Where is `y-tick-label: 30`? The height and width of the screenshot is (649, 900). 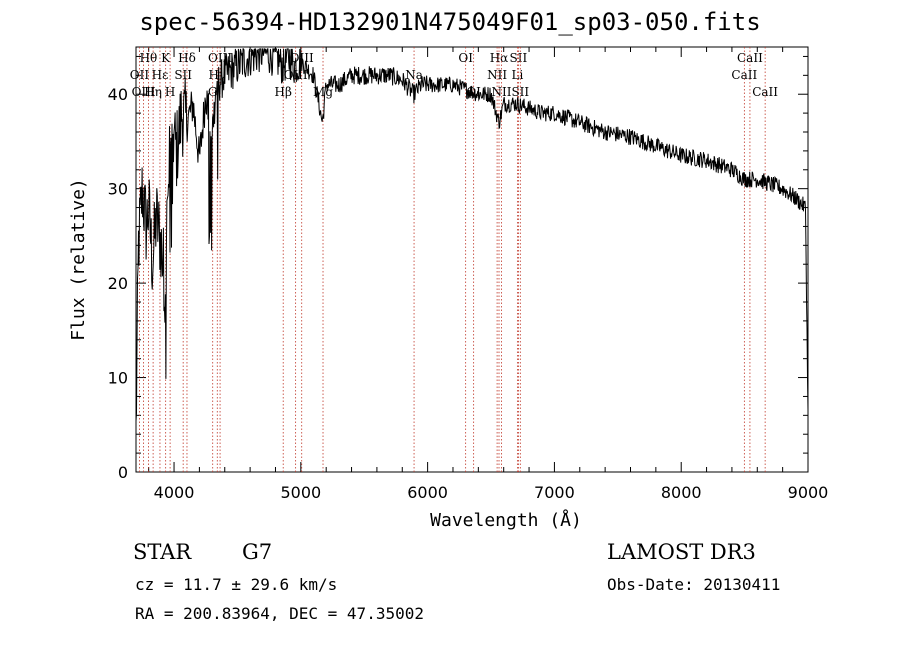 y-tick-label: 30 is located at coordinates (118, 189).